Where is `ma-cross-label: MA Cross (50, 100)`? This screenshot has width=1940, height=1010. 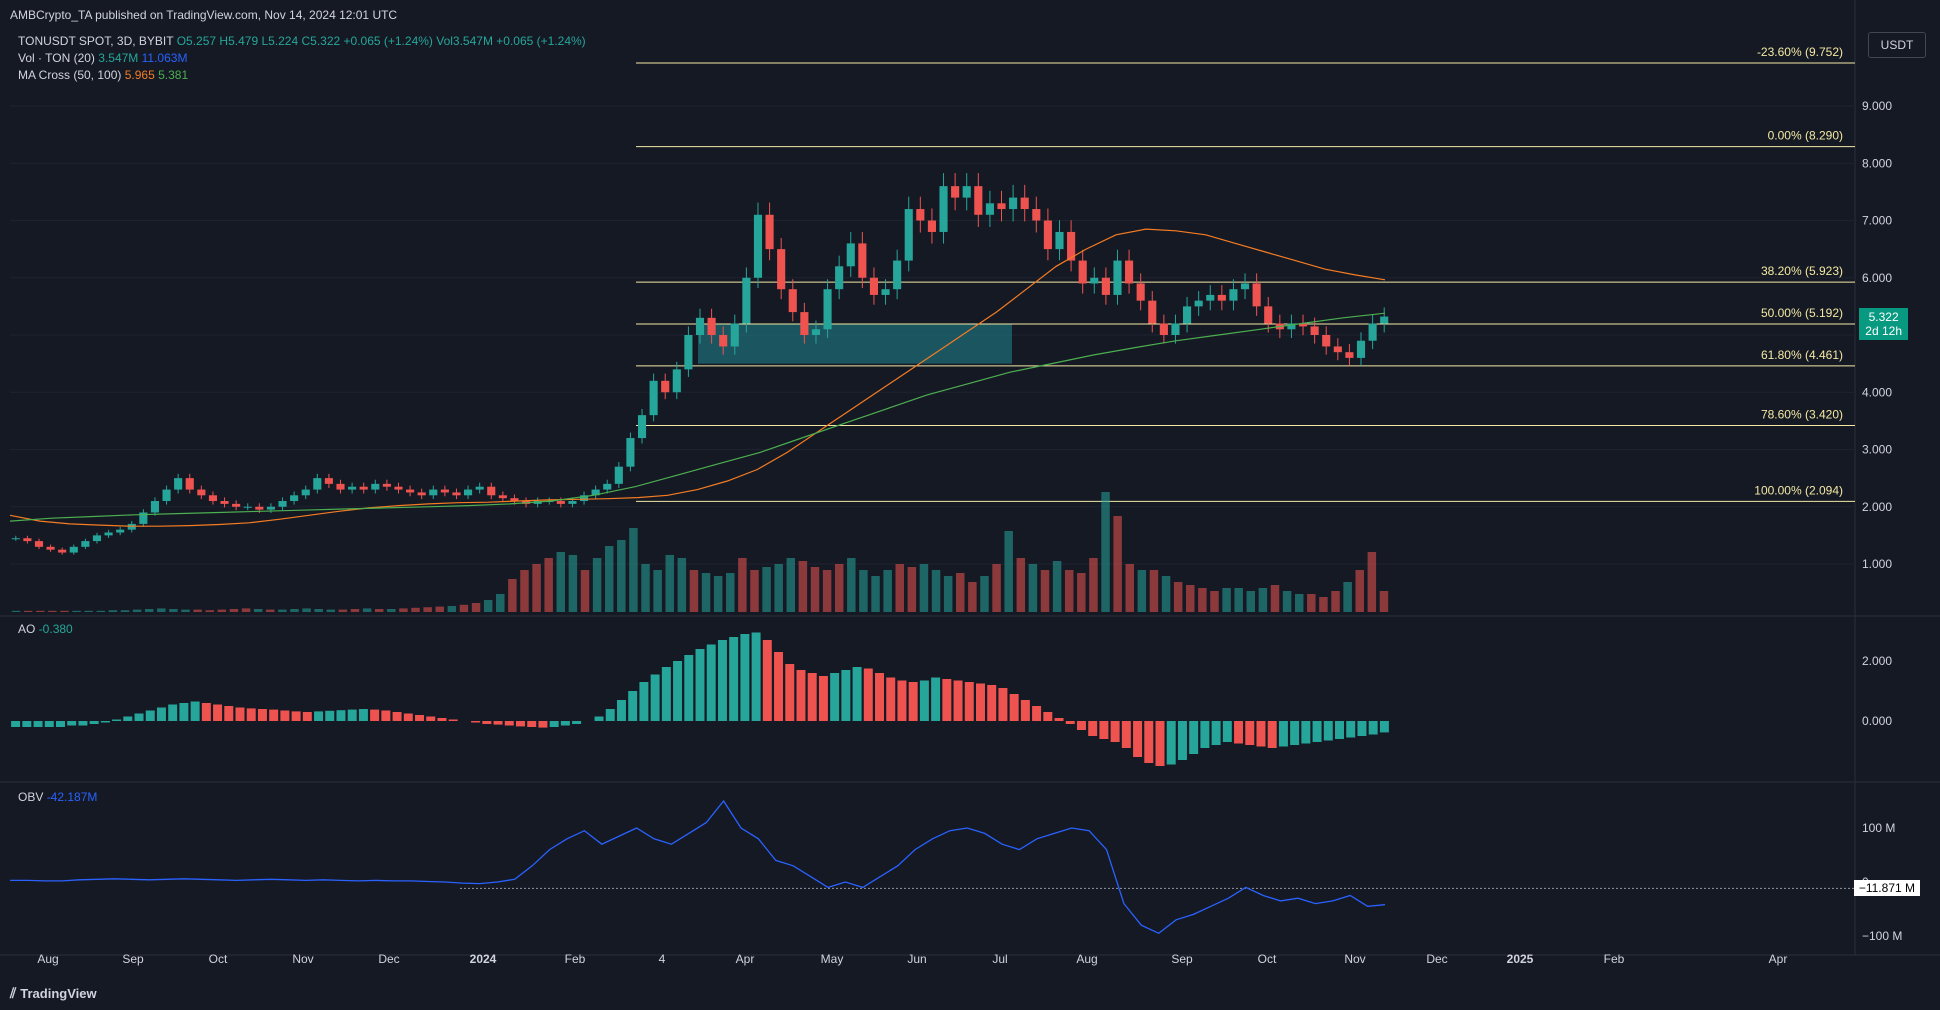
ma-cross-label: MA Cross (50, 100) is located at coordinates (70, 75).